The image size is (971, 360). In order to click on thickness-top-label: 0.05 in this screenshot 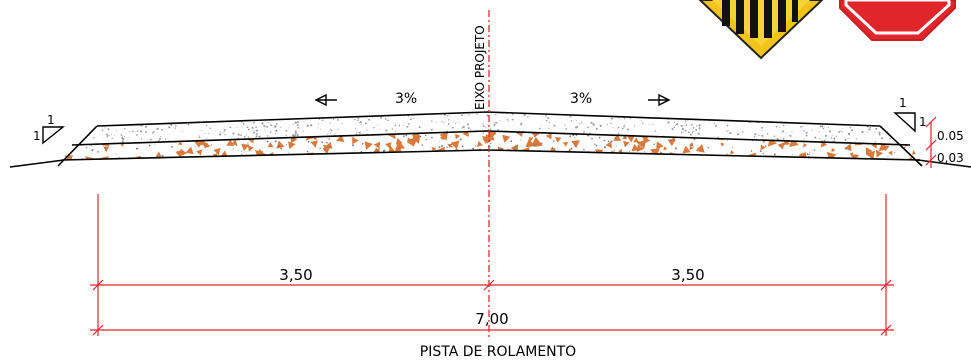, I will do `click(950, 136)`.